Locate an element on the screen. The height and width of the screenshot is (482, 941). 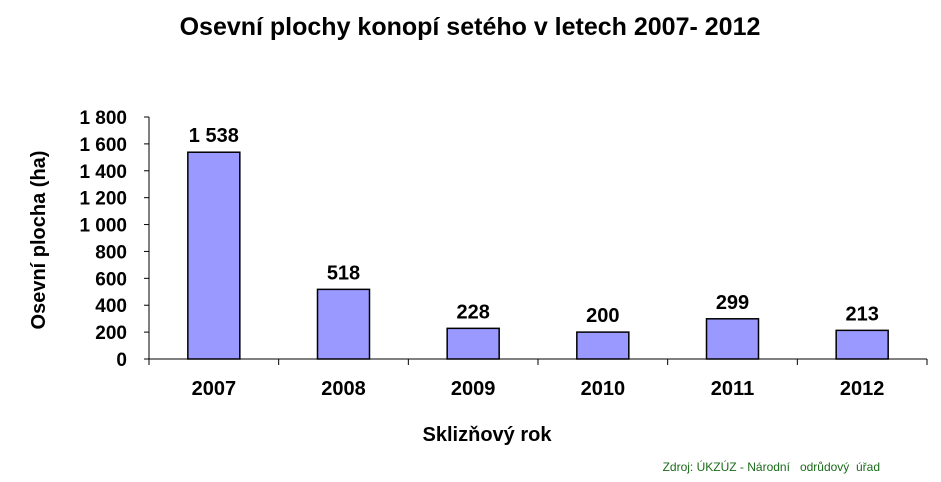
bar-2011 is located at coordinates (732, 339).